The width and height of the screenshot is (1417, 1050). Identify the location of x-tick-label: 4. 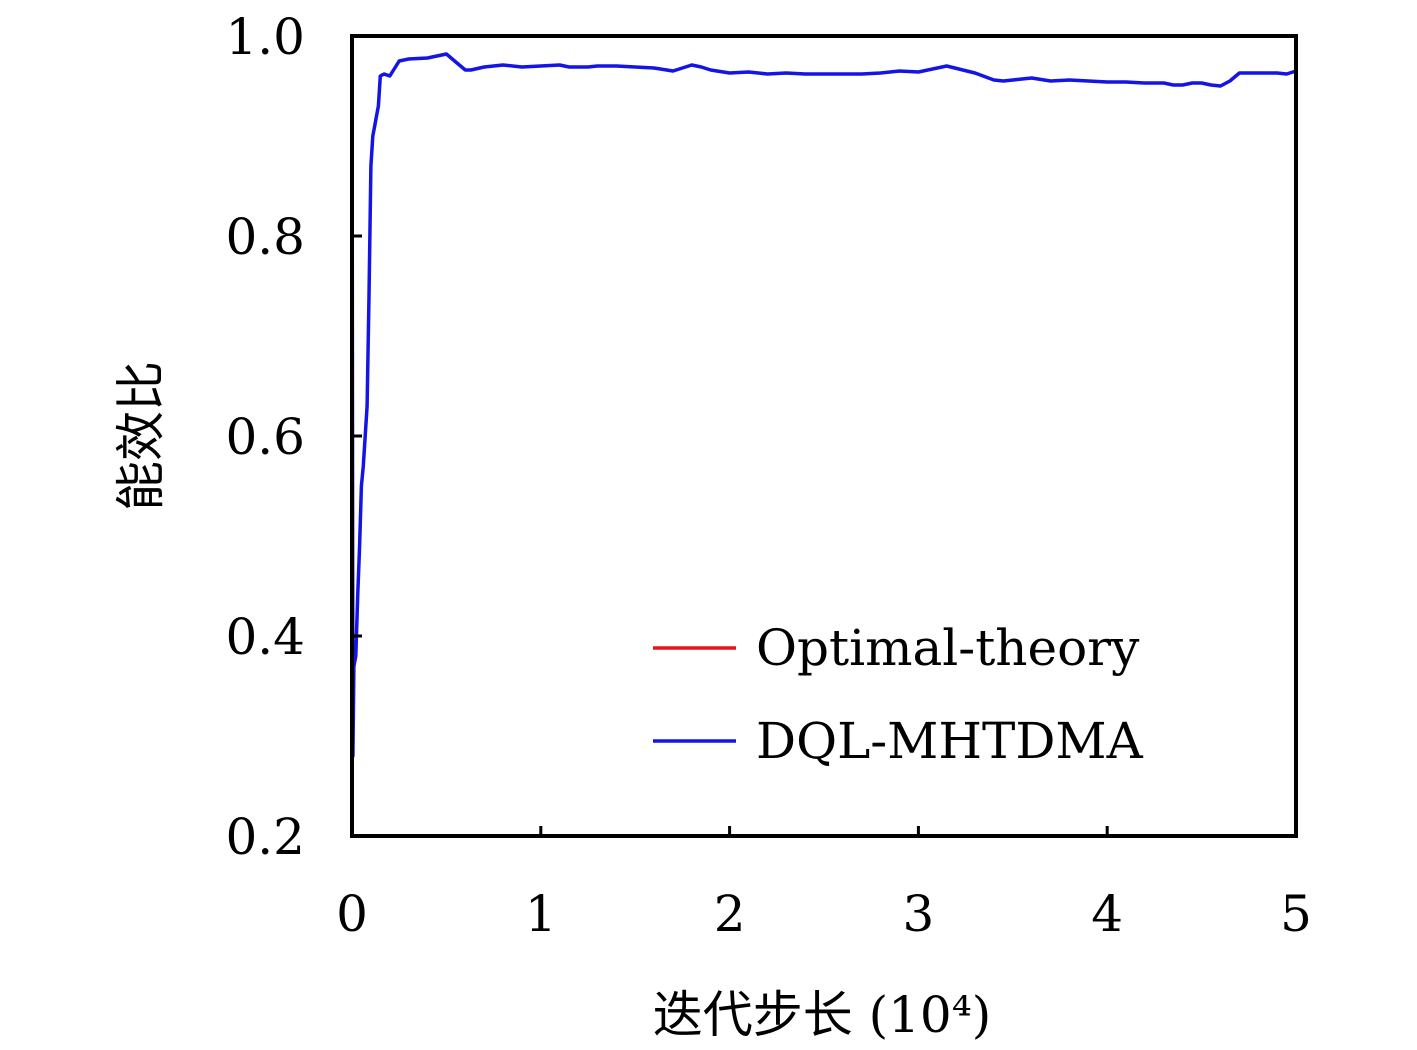
(1107, 914).